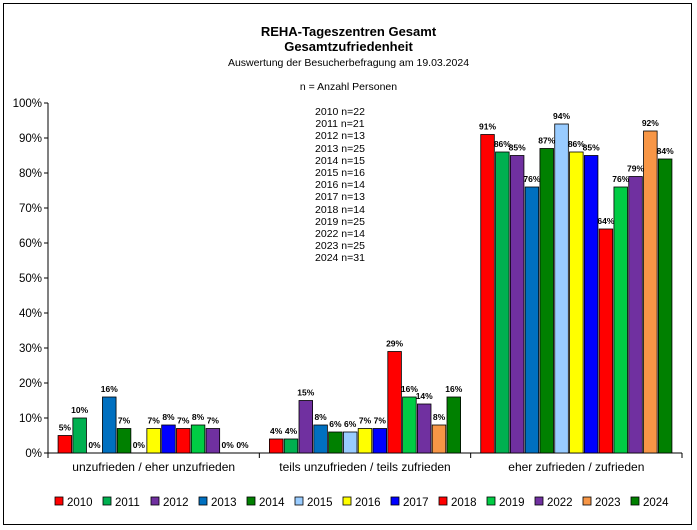  What do you see at coordinates (340, 136) in the screenshot?
I see `n-list-item: 2012 n=13` at bounding box center [340, 136].